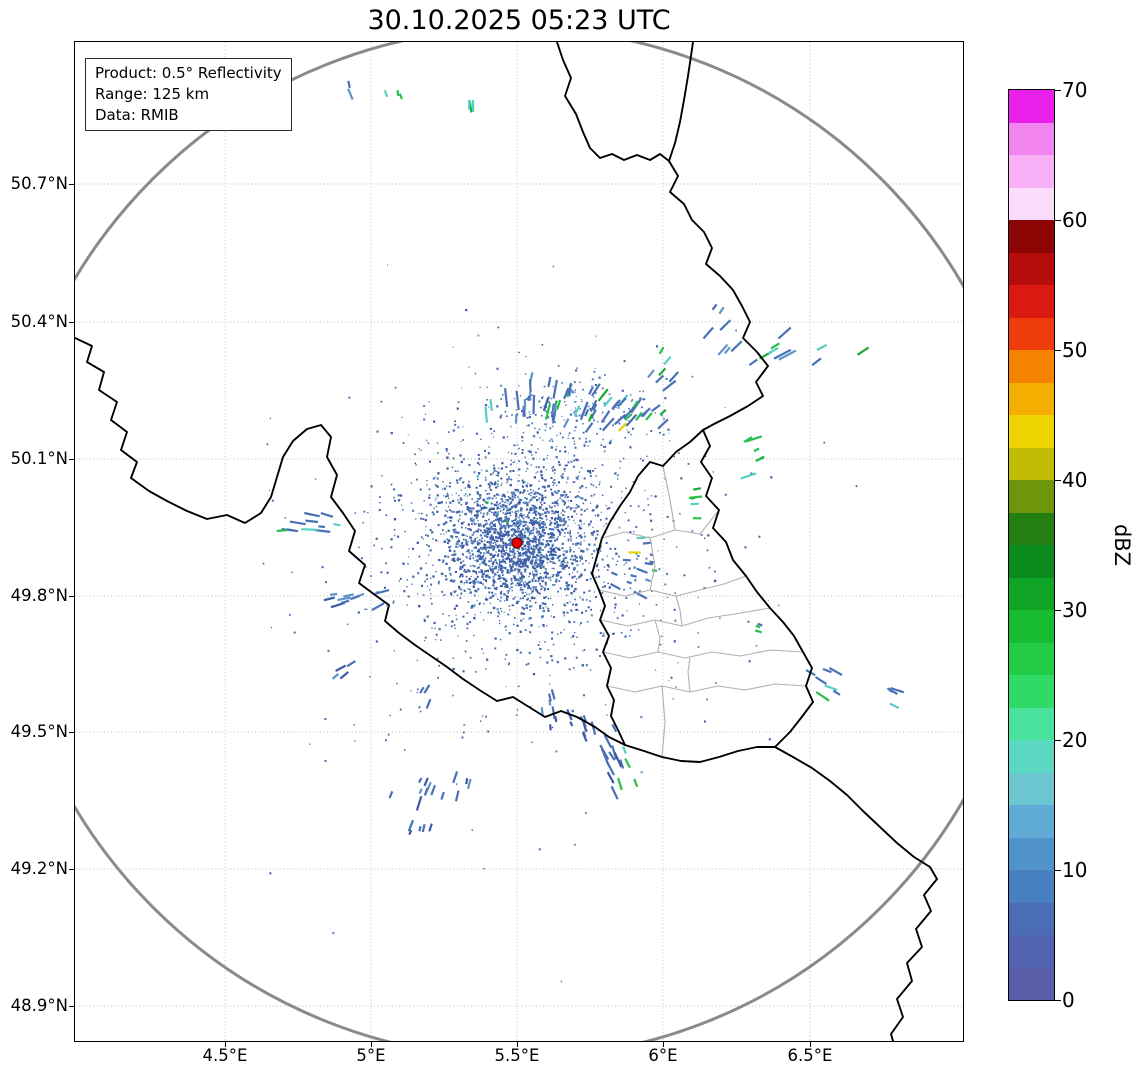 The image size is (1148, 1081). I want to click on lat-tick-label: 50.7°N, so click(39, 183).